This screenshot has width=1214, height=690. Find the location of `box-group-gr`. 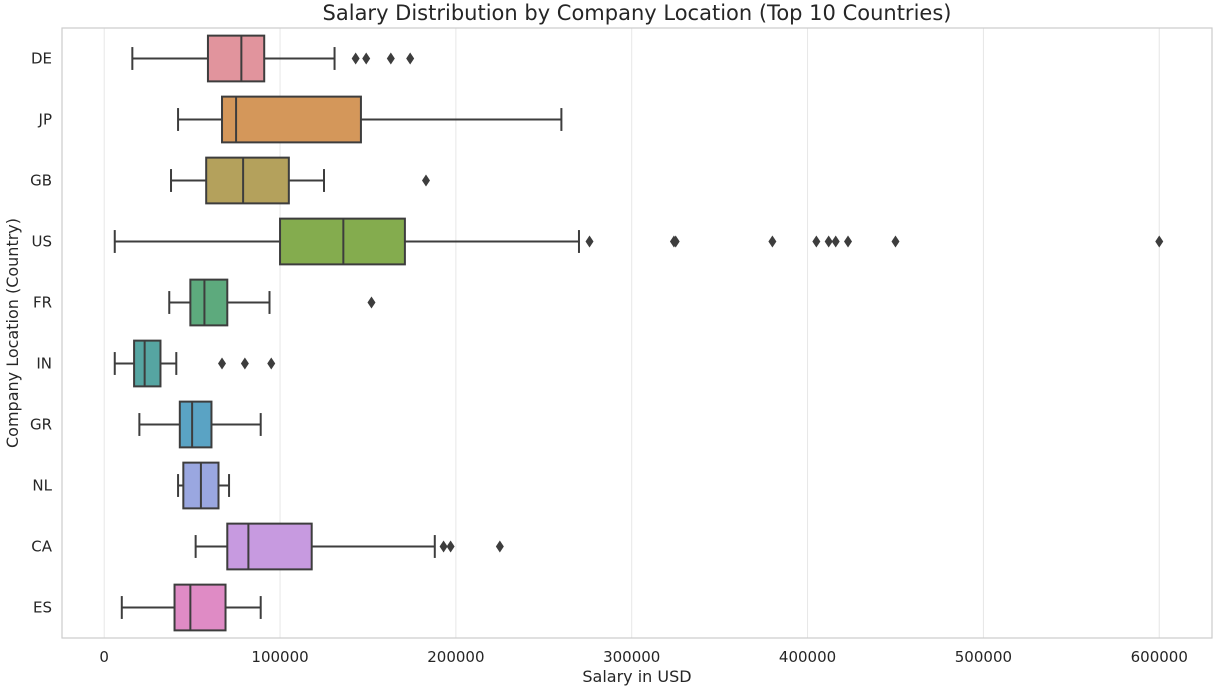

box-group-gr is located at coordinates (200, 424).